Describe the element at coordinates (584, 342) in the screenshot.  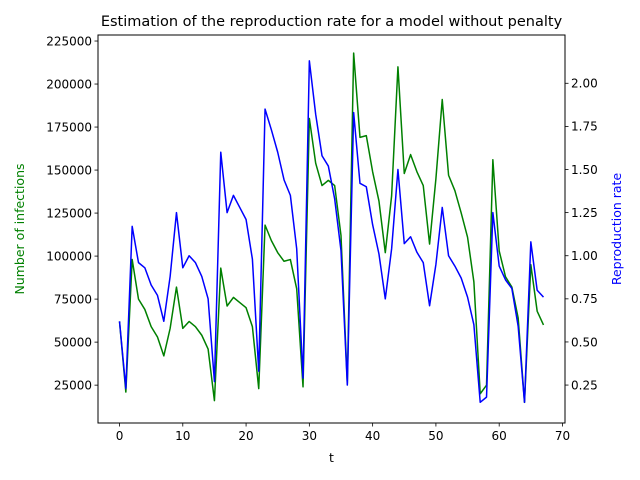
I see `right-y-tick-label: 0.50` at that location.